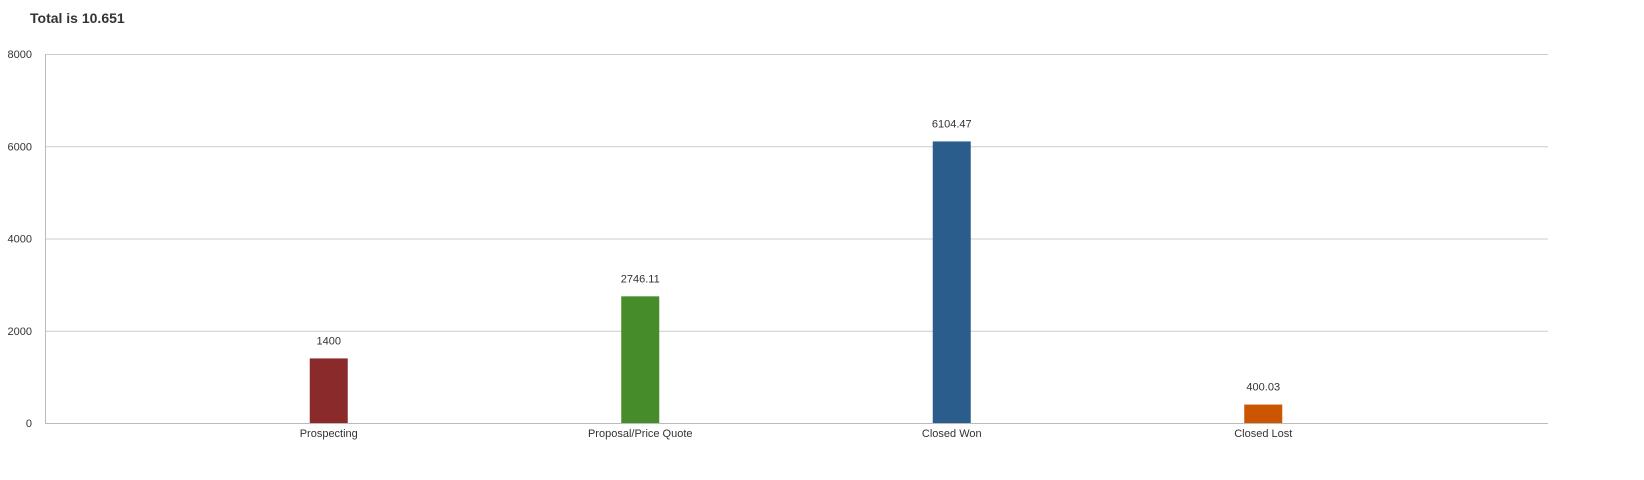 The height and width of the screenshot is (480, 1644). I want to click on bar-proposal-price-quote, so click(640, 359).